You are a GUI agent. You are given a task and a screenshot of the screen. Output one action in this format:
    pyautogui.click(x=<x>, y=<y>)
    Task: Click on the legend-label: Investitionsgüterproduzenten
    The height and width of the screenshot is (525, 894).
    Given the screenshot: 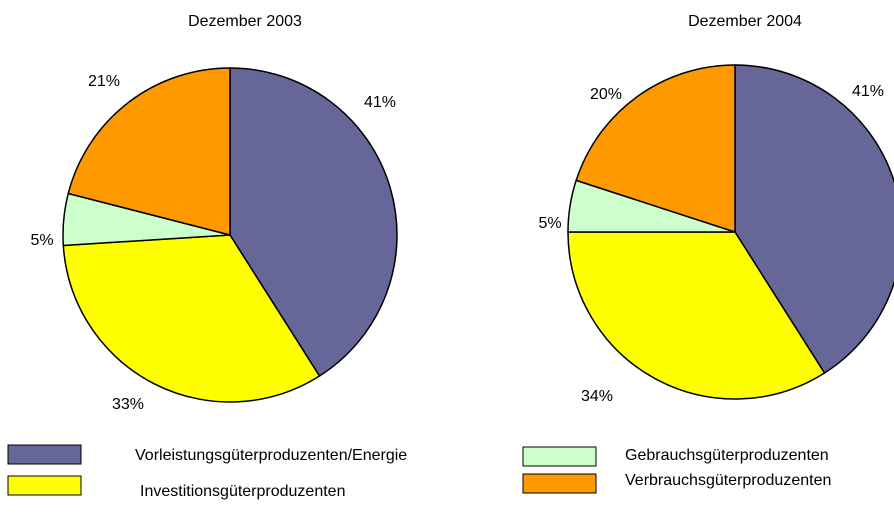 What is the action you would take?
    pyautogui.click(x=242, y=491)
    